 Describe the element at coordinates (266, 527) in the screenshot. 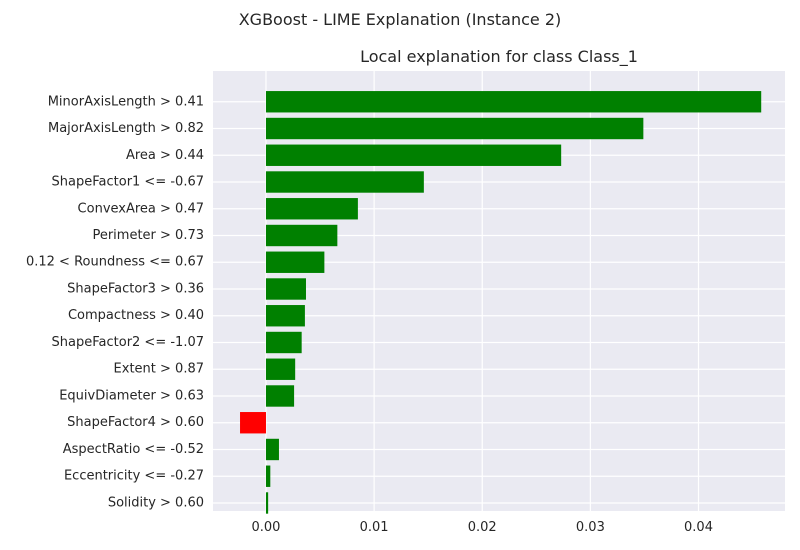

I see `x-tick-label-0: 0.00` at that location.